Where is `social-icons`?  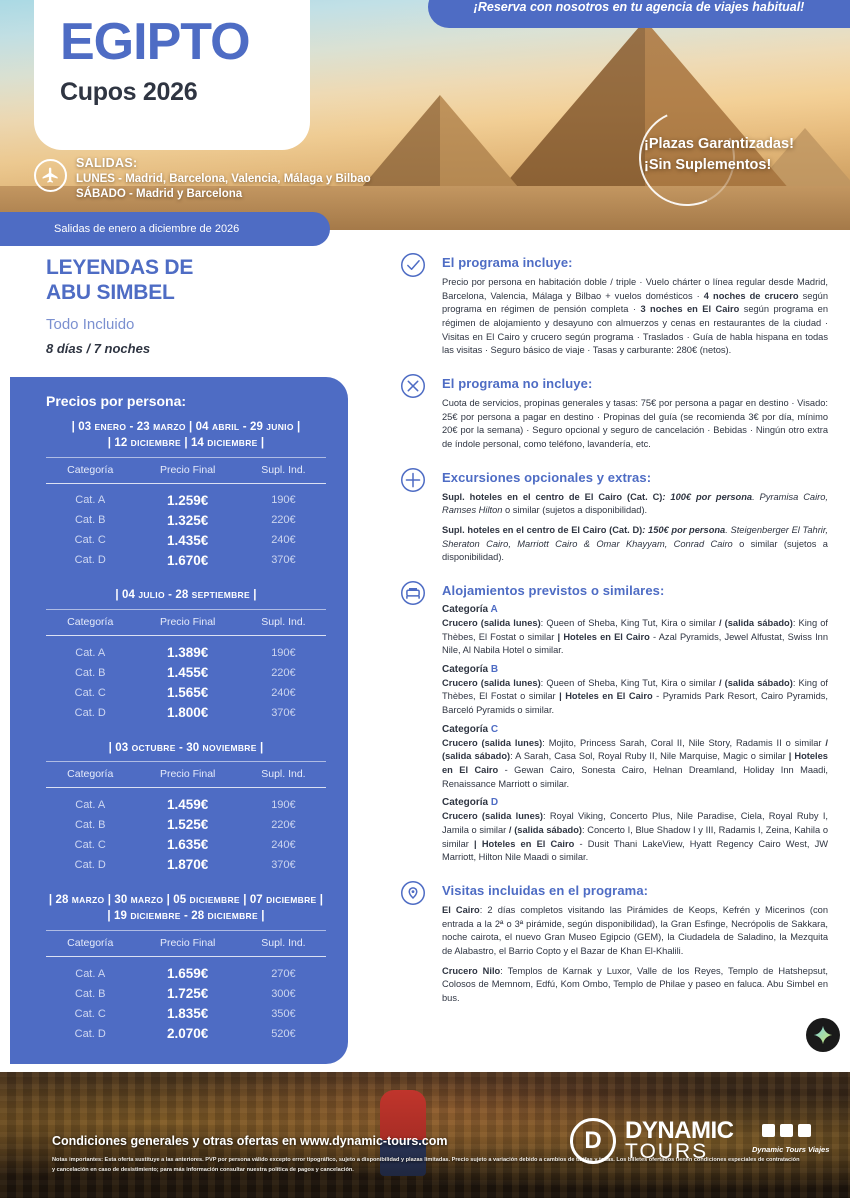 social-icons is located at coordinates (786, 1130).